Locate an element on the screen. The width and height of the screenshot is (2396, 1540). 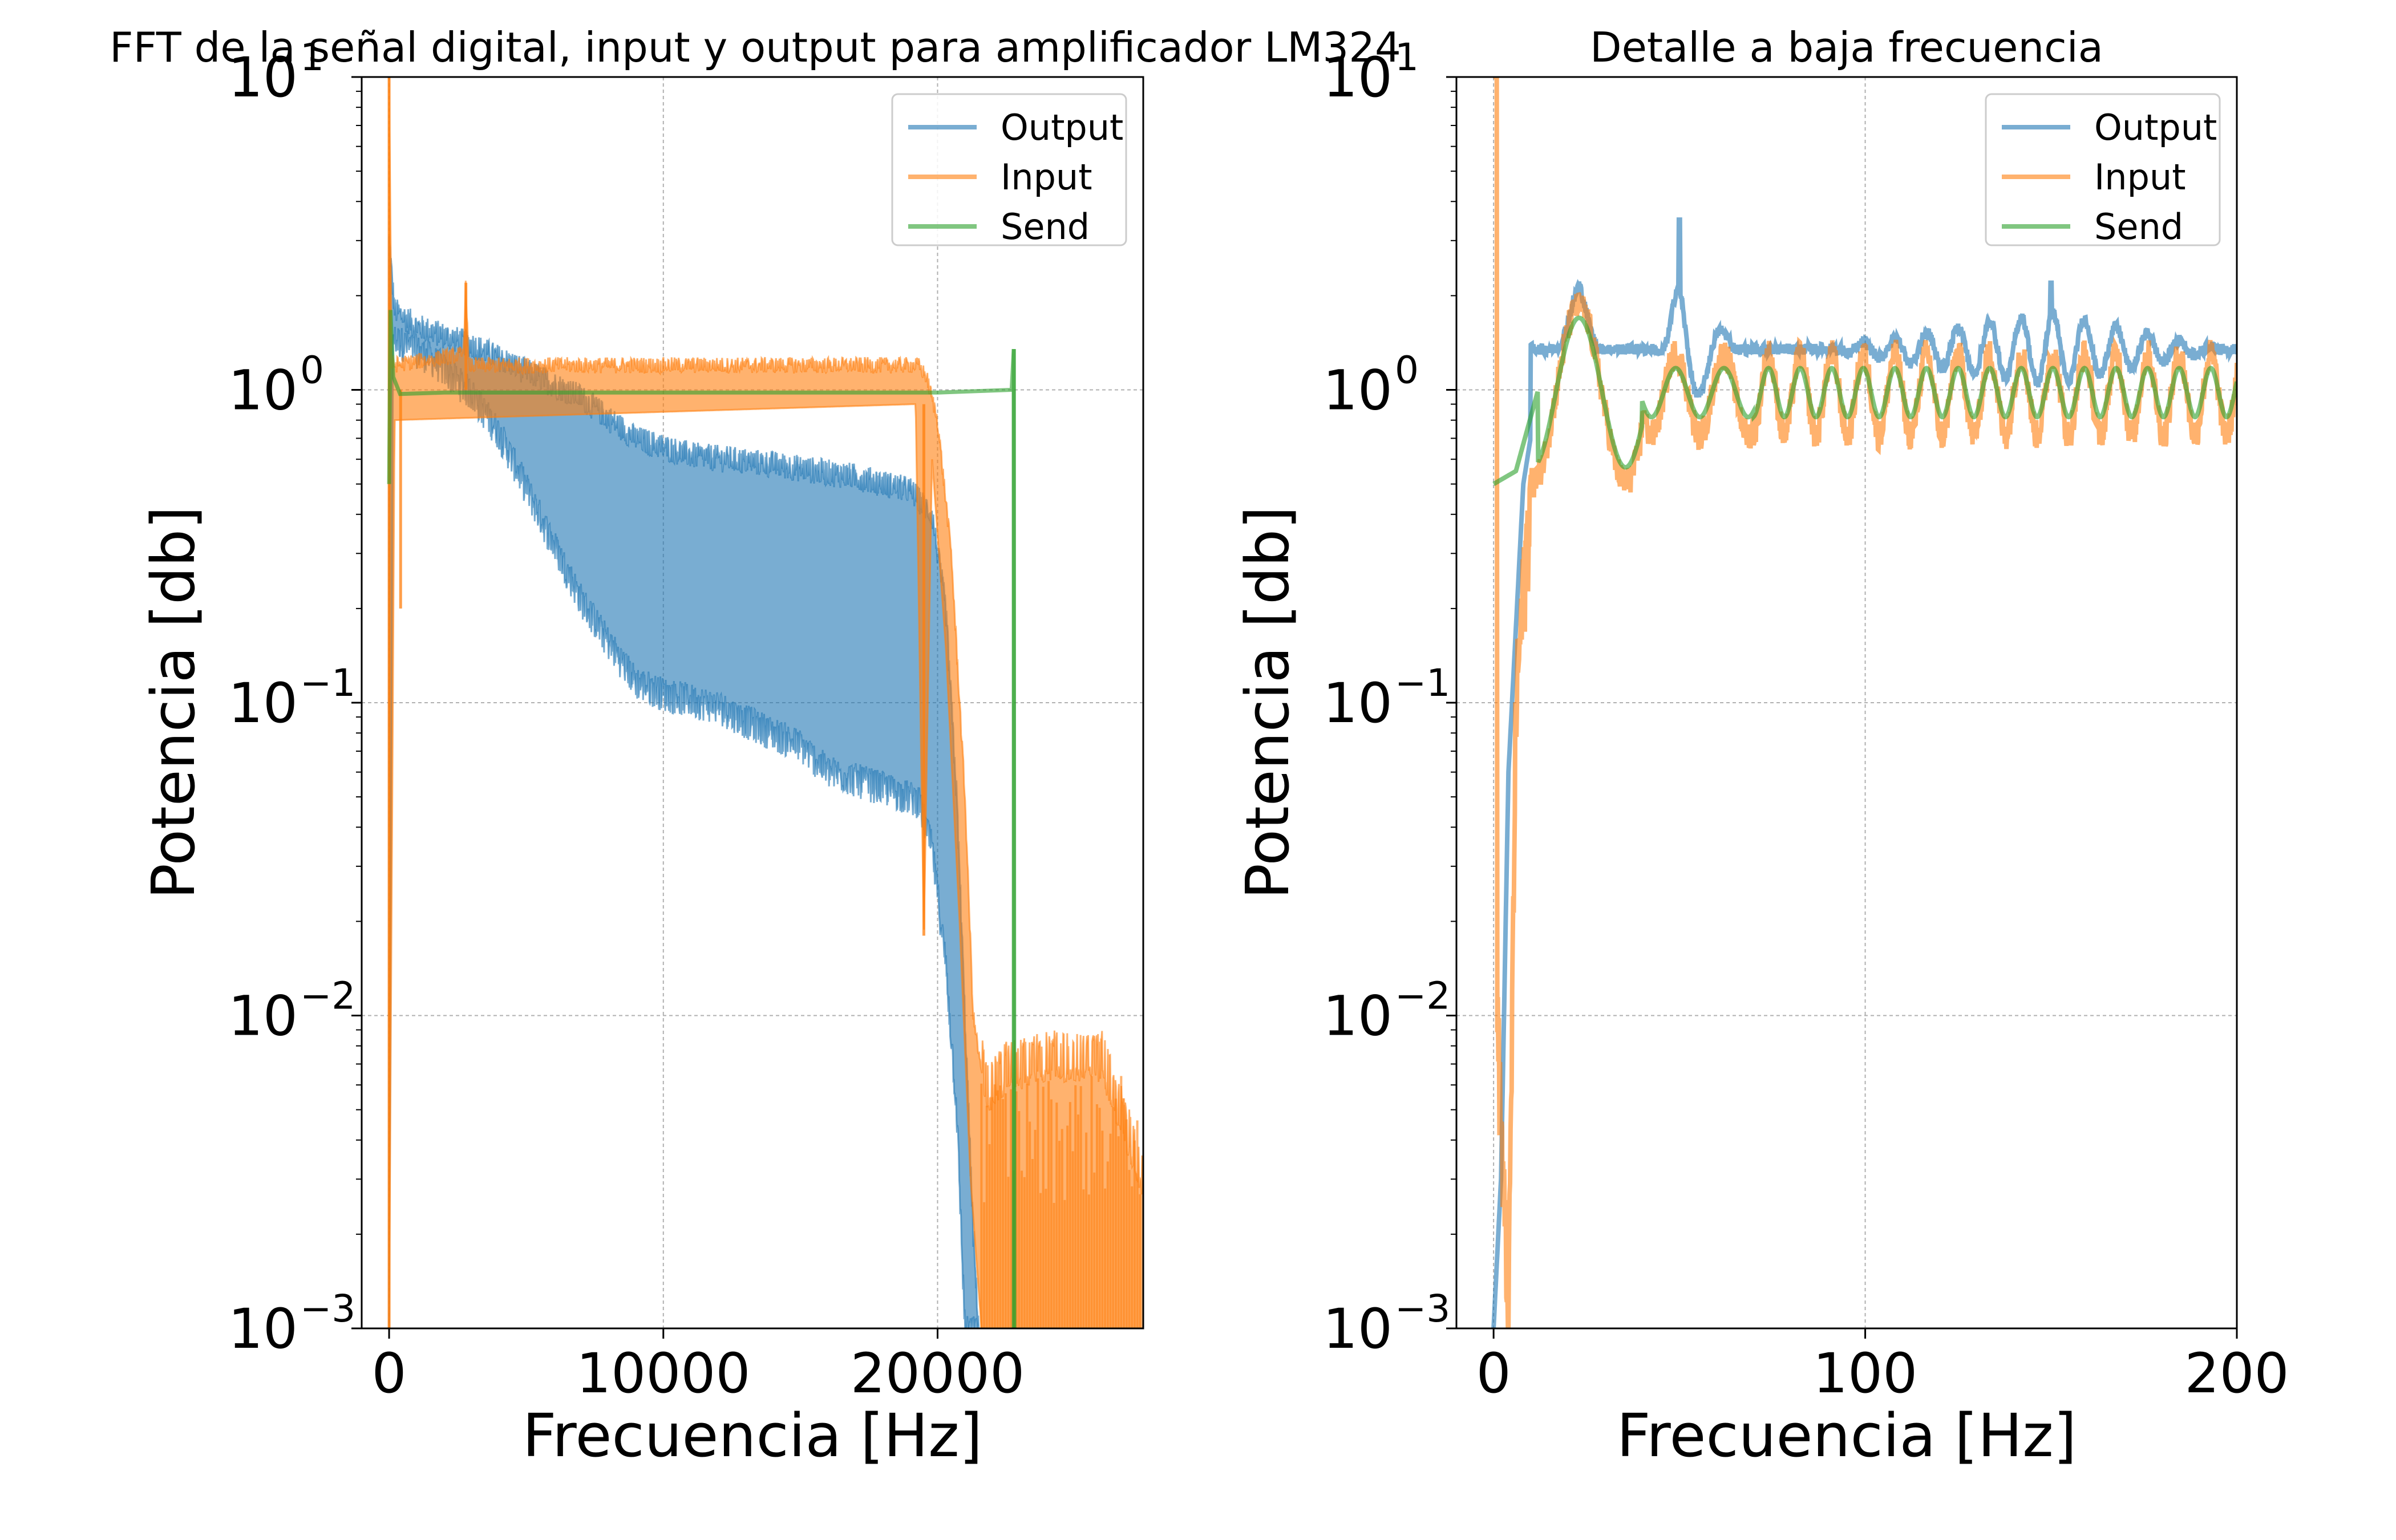
x-tick-label: 200 is located at coordinates (2236, 1374).